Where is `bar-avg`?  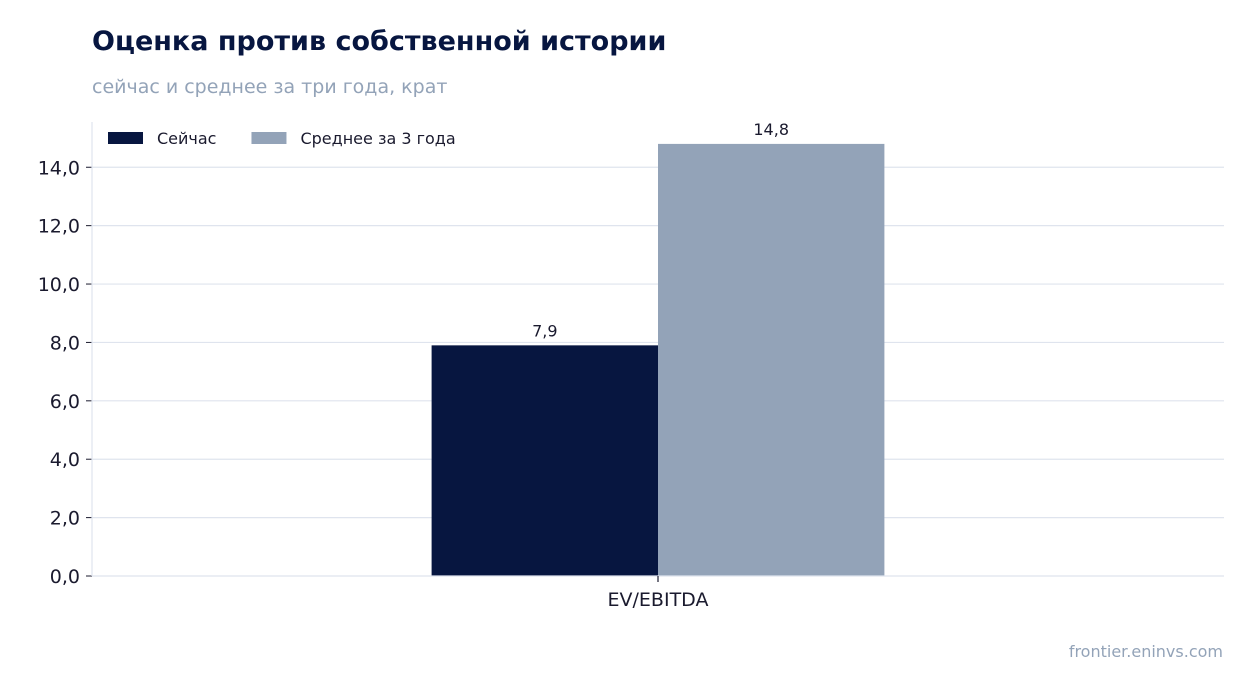
bar-avg is located at coordinates (771, 360).